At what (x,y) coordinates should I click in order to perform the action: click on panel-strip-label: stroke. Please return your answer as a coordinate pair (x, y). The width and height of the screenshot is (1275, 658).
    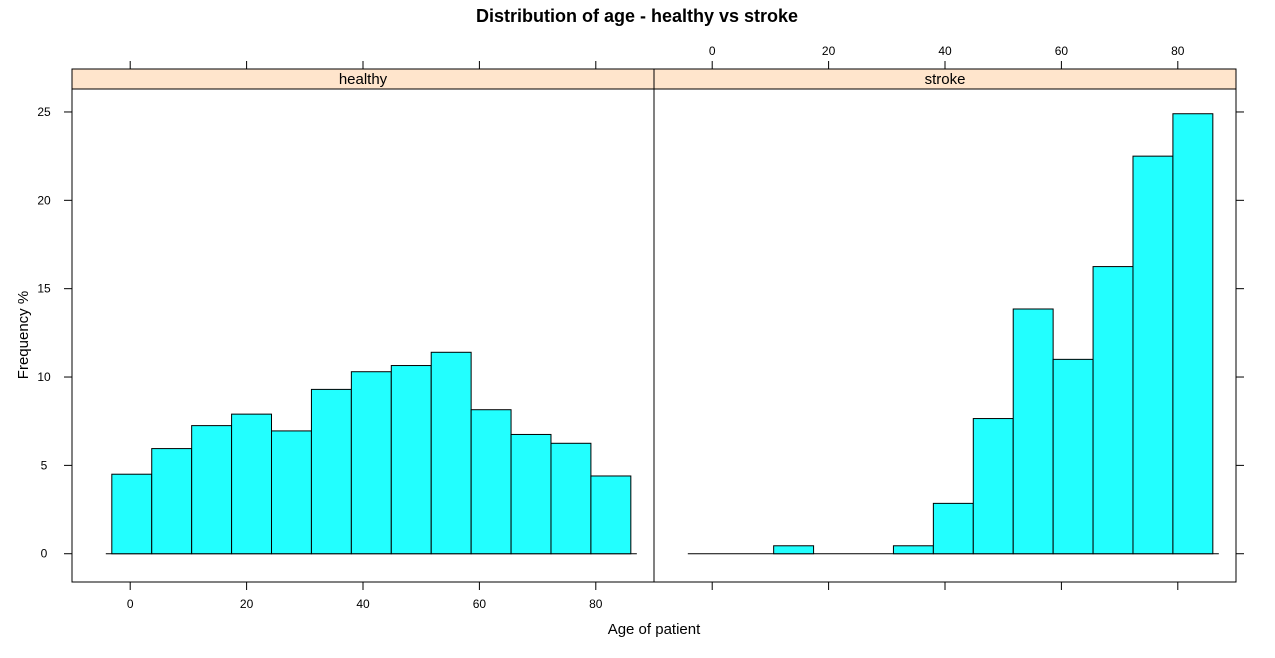
    Looking at the image, I should click on (945, 79).